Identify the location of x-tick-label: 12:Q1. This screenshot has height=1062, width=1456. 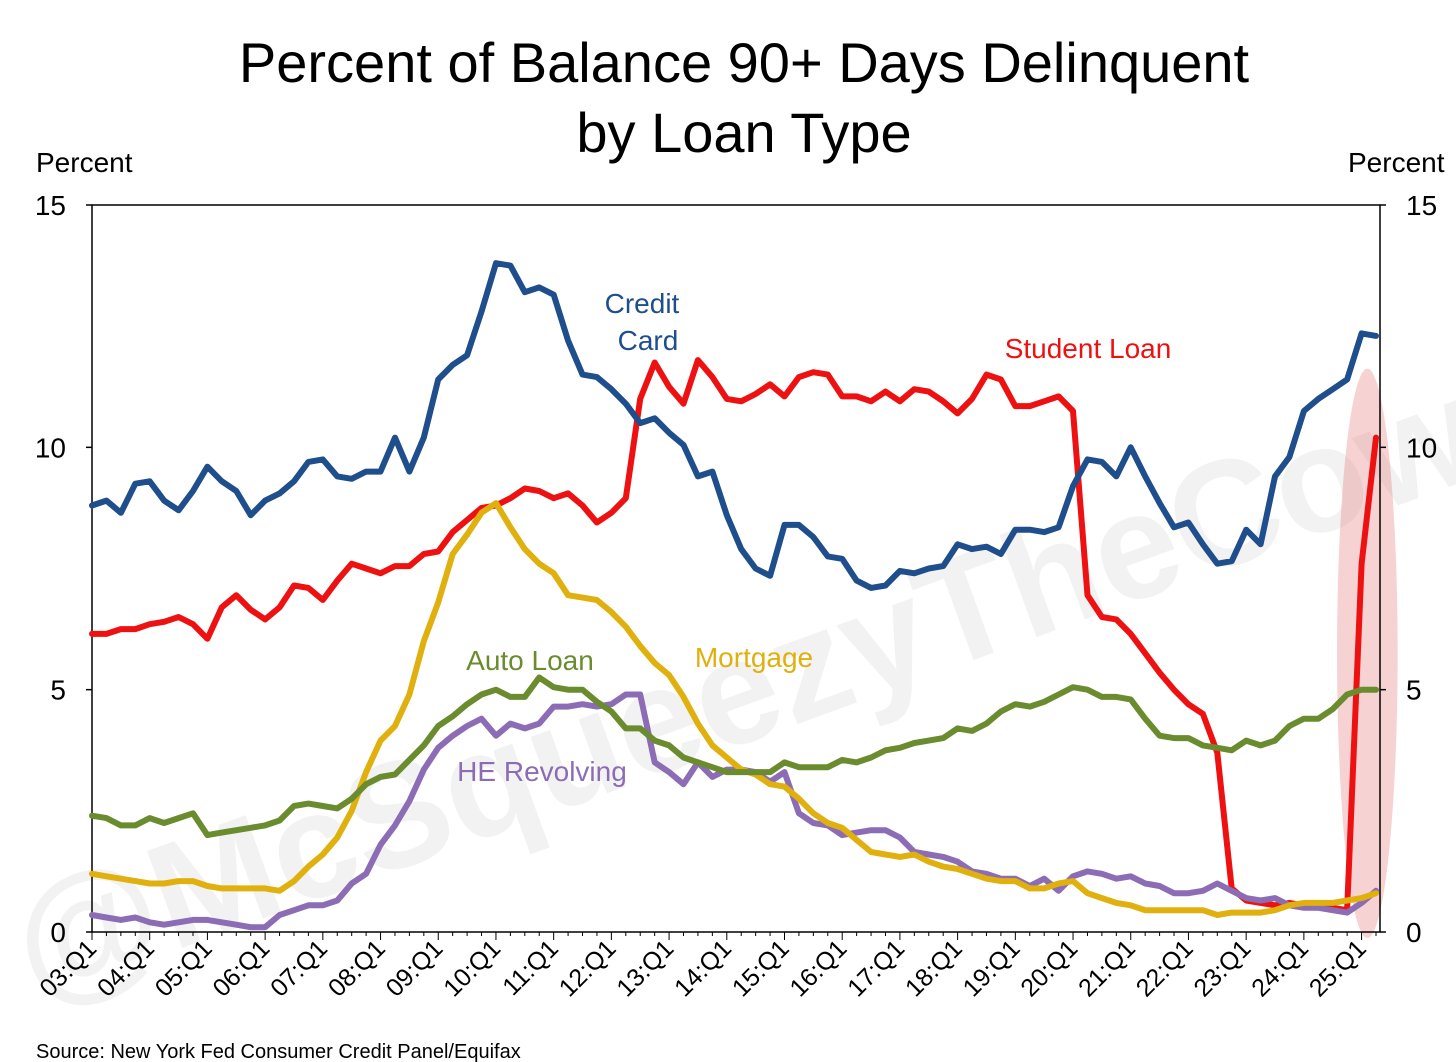
(588, 968).